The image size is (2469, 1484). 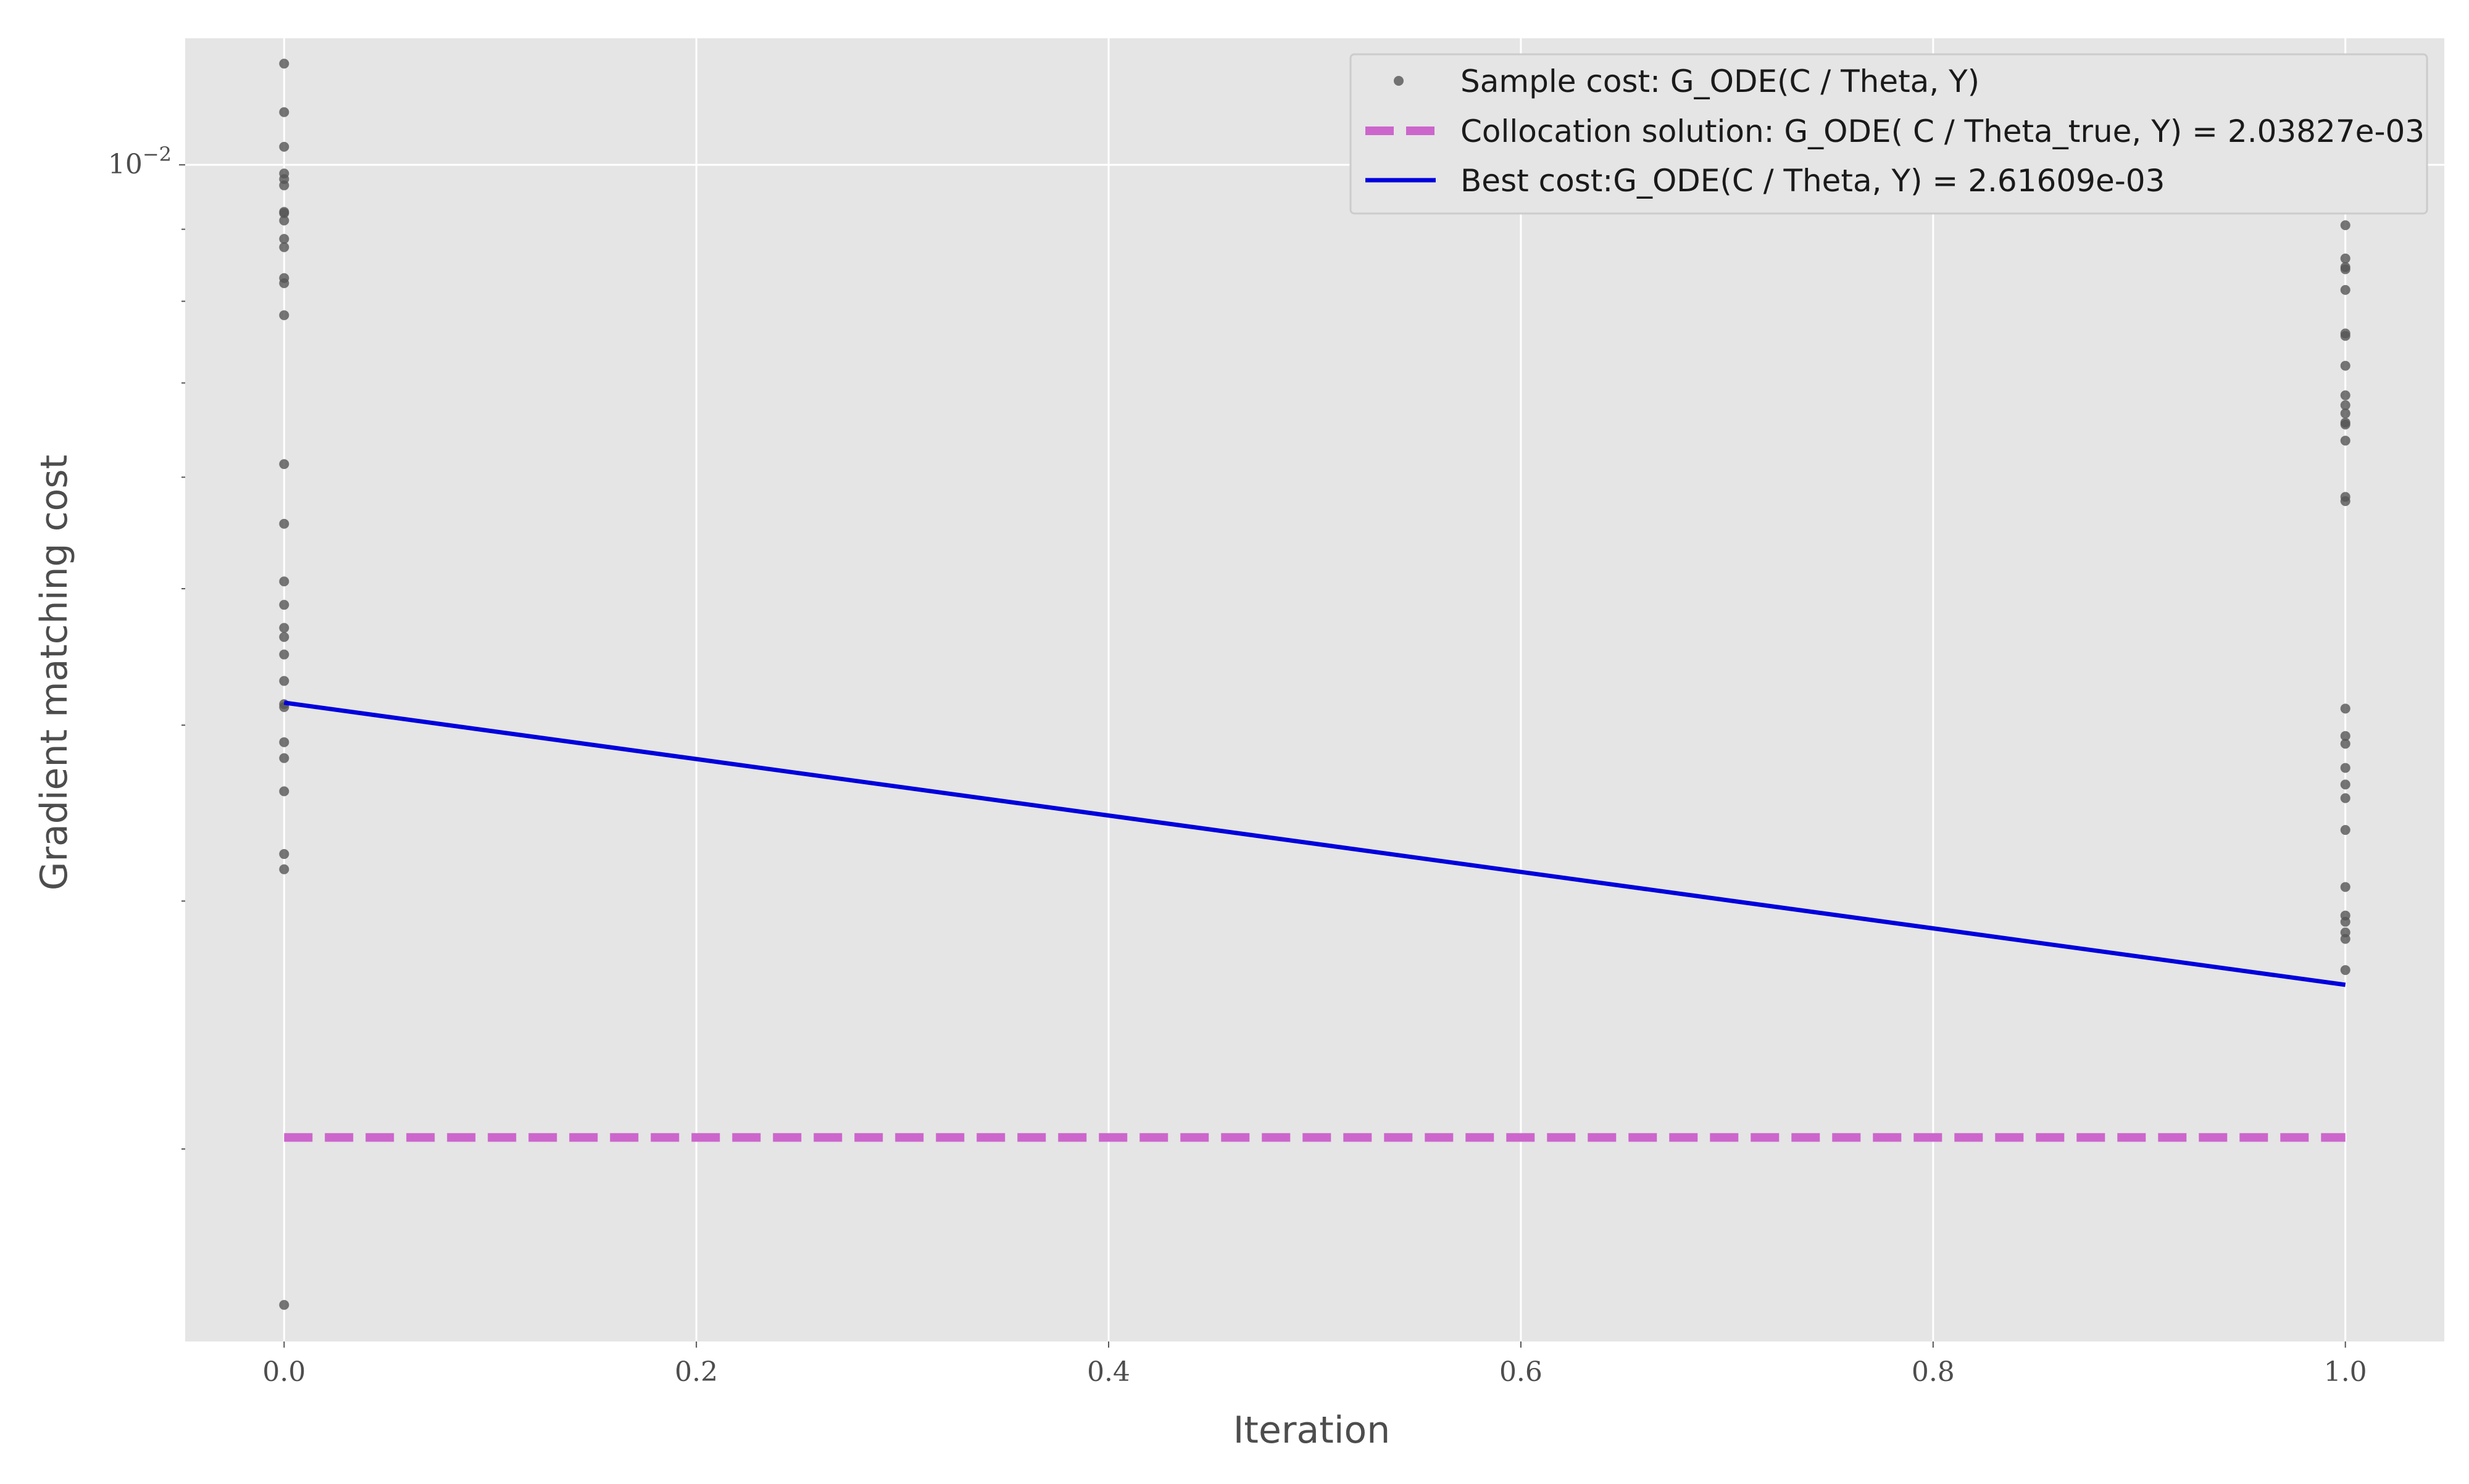 I want to click on x-tick-label: 0.6, so click(x=1521, y=1372).